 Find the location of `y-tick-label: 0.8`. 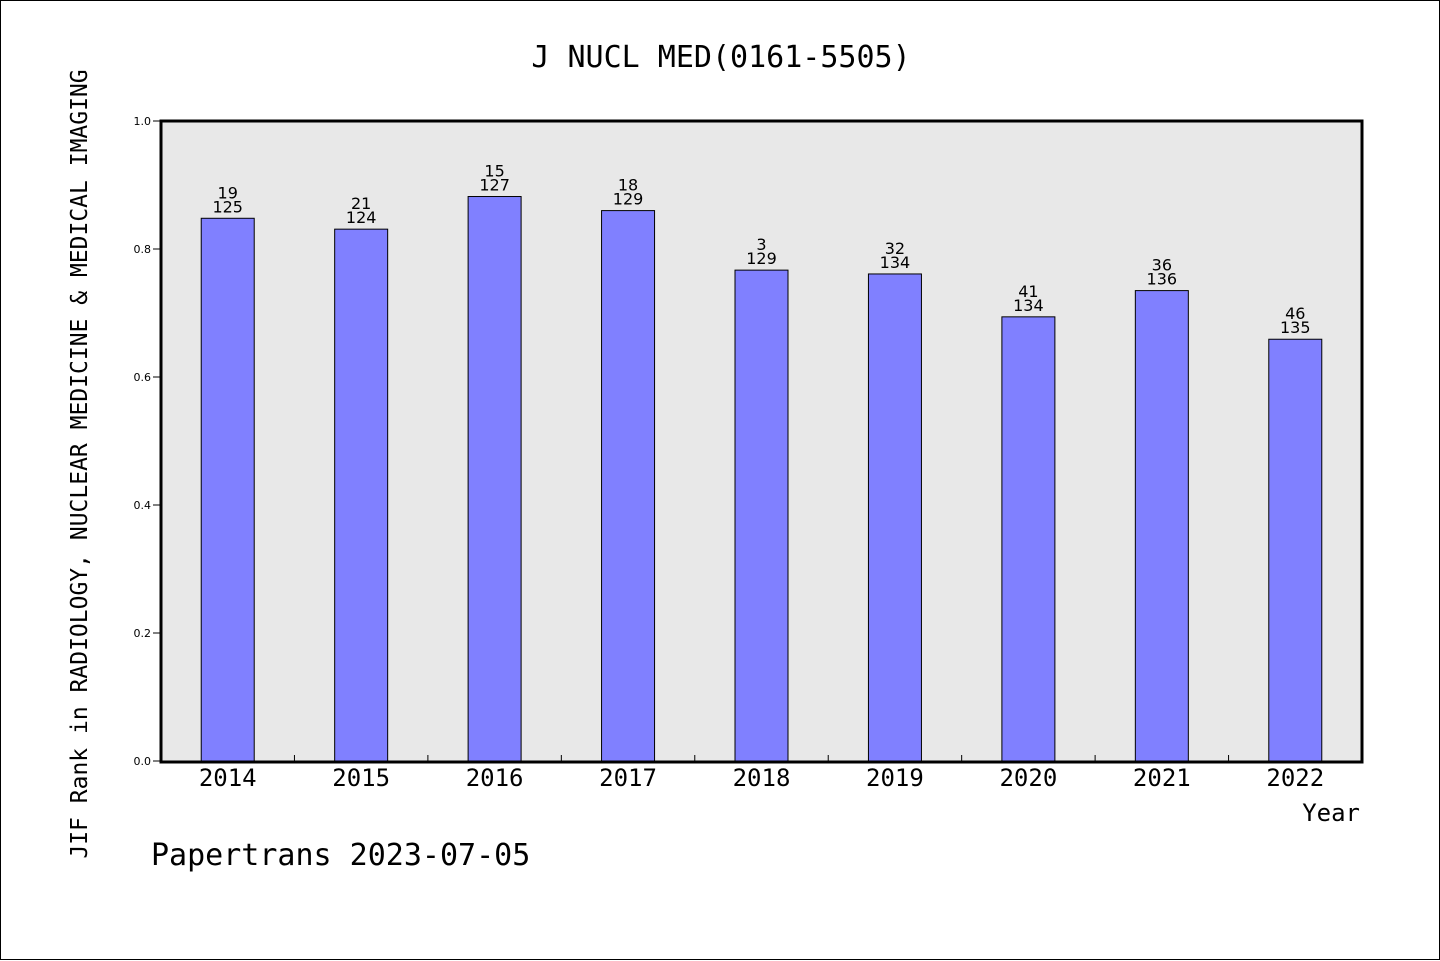

y-tick-label: 0.8 is located at coordinates (143, 249).